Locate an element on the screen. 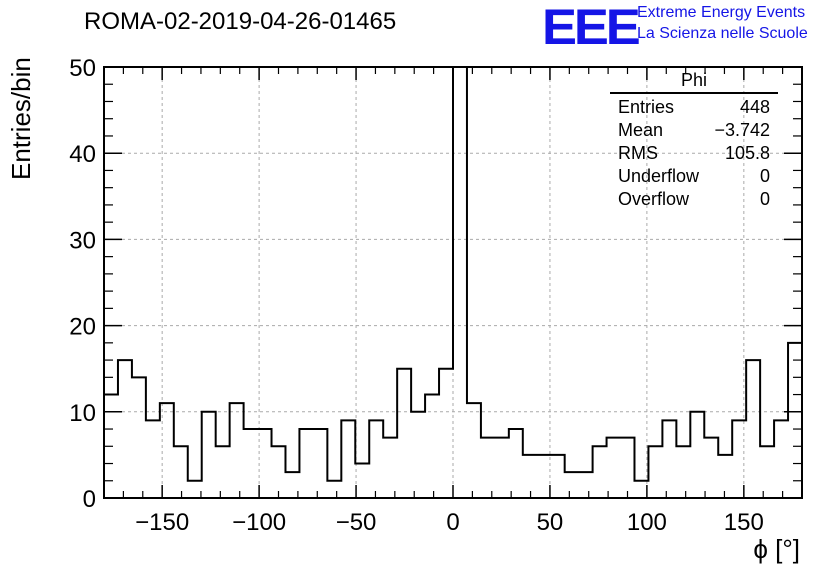 The height and width of the screenshot is (572, 836). stats-label: Mean is located at coordinates (641, 130).